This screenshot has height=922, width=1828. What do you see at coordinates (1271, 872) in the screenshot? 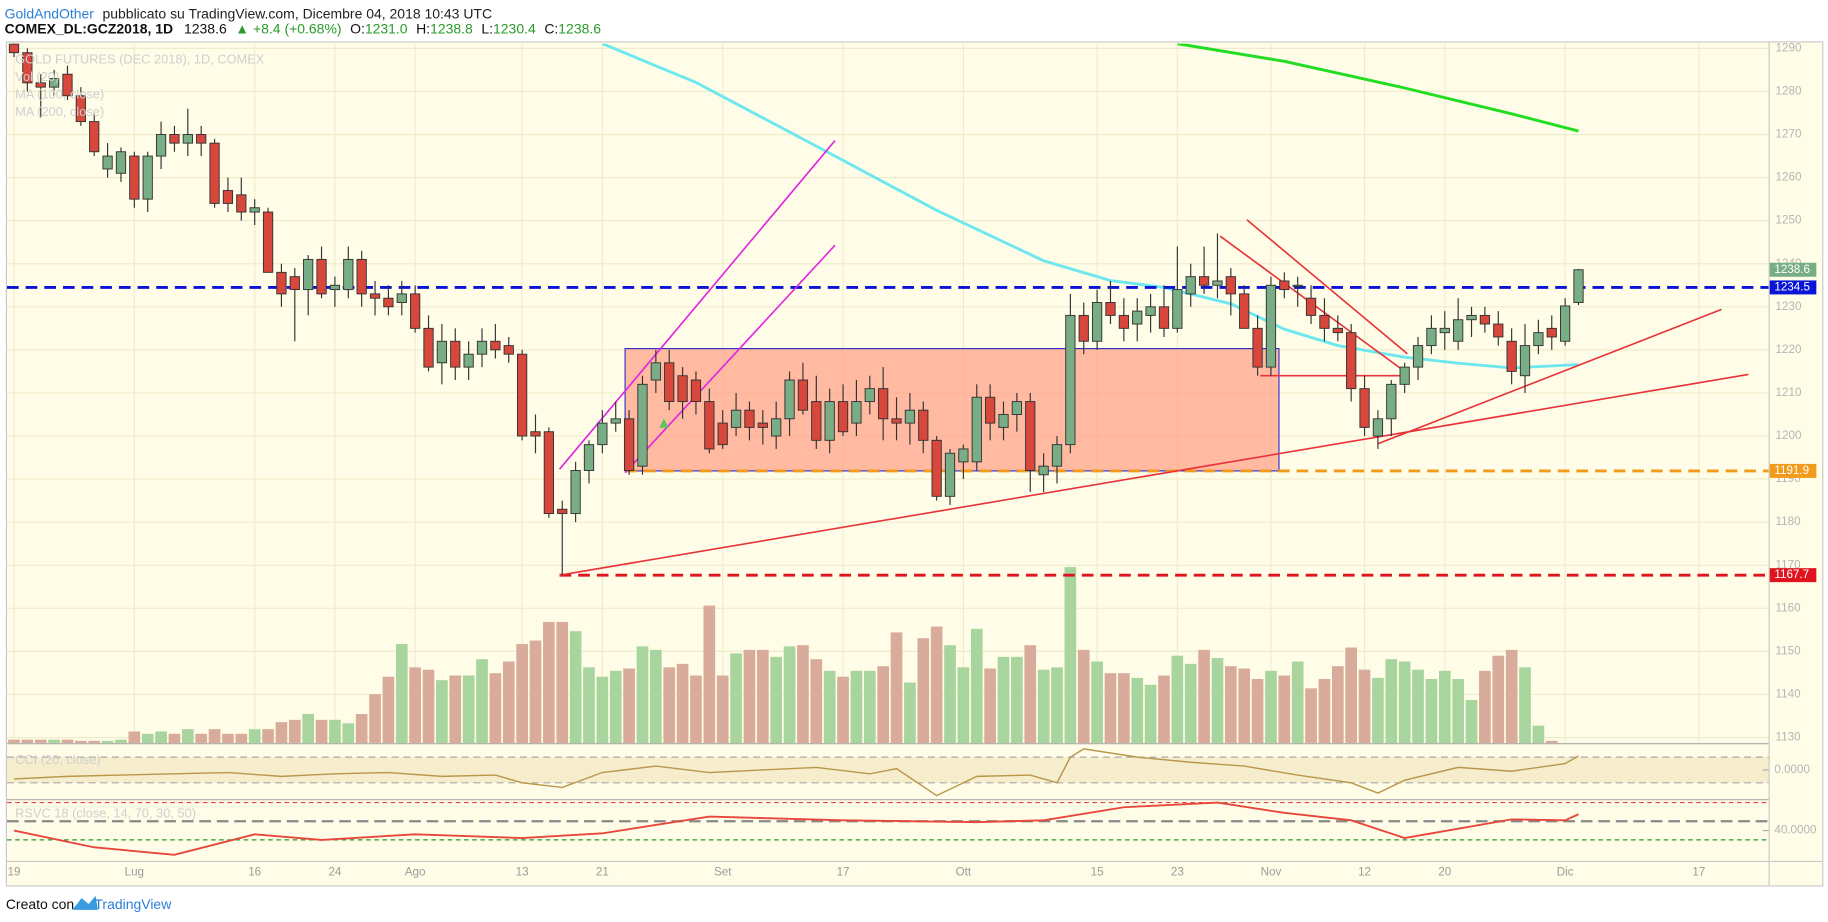
I see `x-tick-label: Nov` at bounding box center [1271, 872].